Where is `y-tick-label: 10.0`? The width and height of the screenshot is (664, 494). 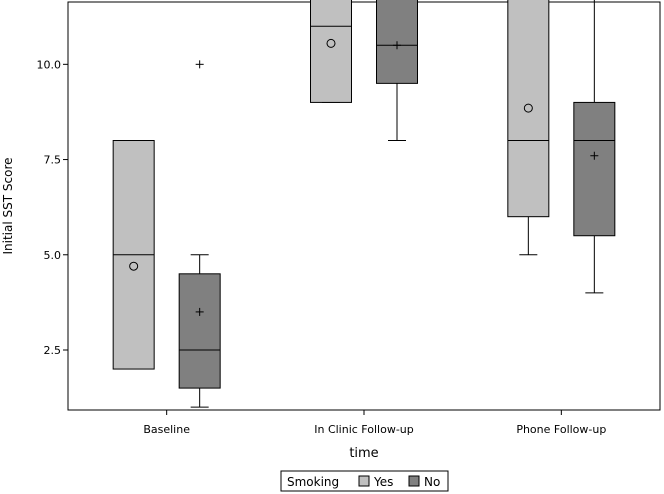
y-tick-label: 10.0 is located at coordinates (49, 64).